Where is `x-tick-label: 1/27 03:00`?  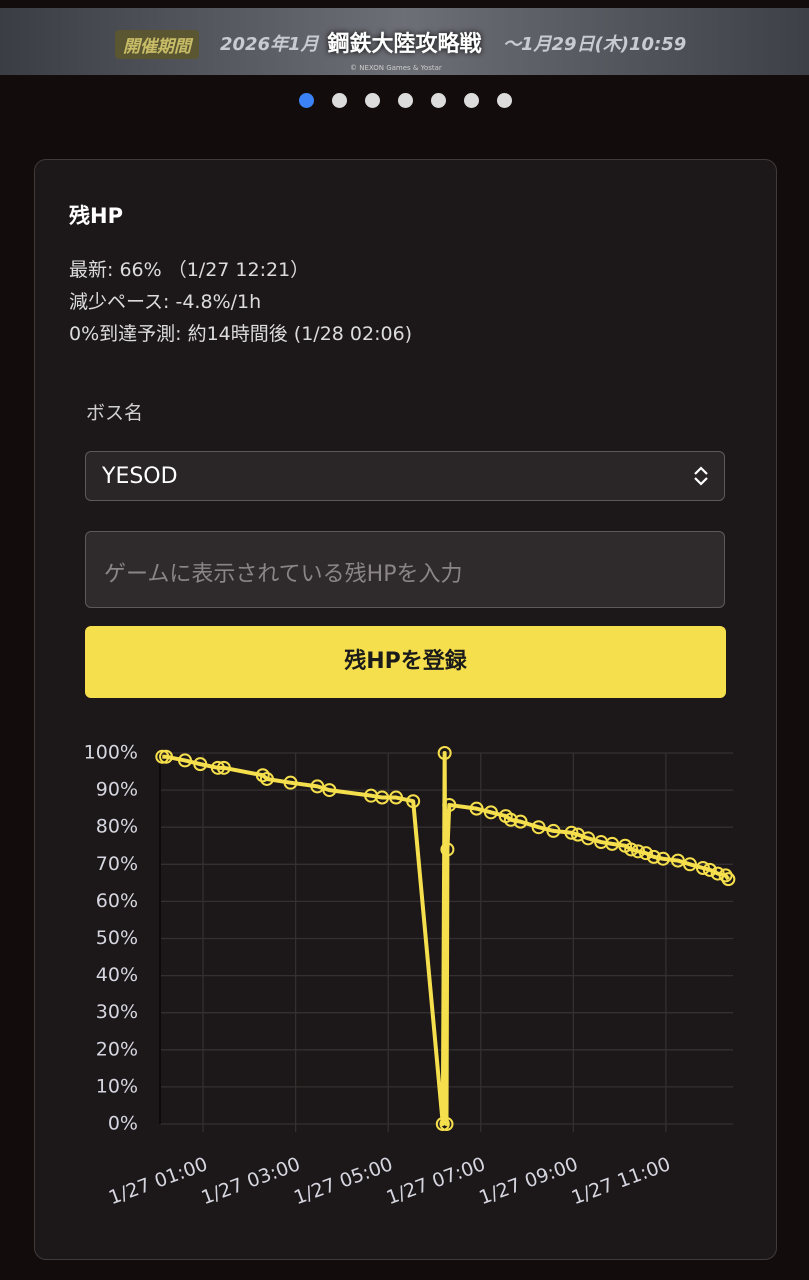
x-tick-label: 1/27 03:00 is located at coordinates (250, 1181).